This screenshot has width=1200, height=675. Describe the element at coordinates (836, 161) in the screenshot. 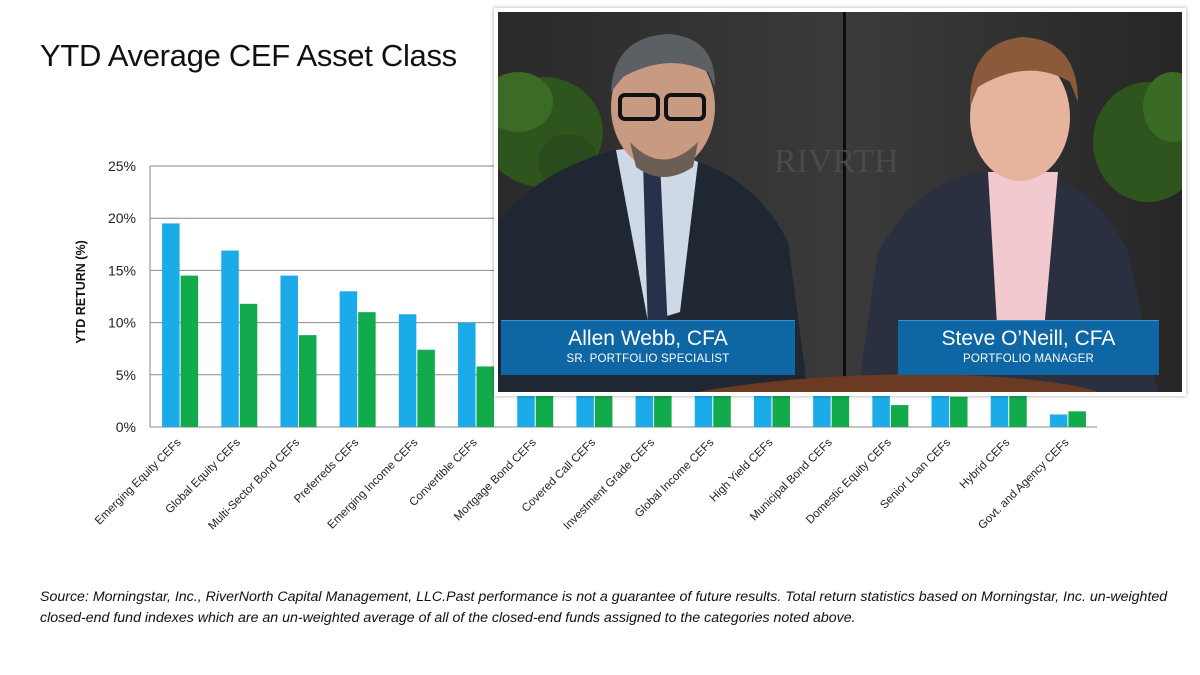

I see `backdrop-logo-text: RIVRTH` at that location.